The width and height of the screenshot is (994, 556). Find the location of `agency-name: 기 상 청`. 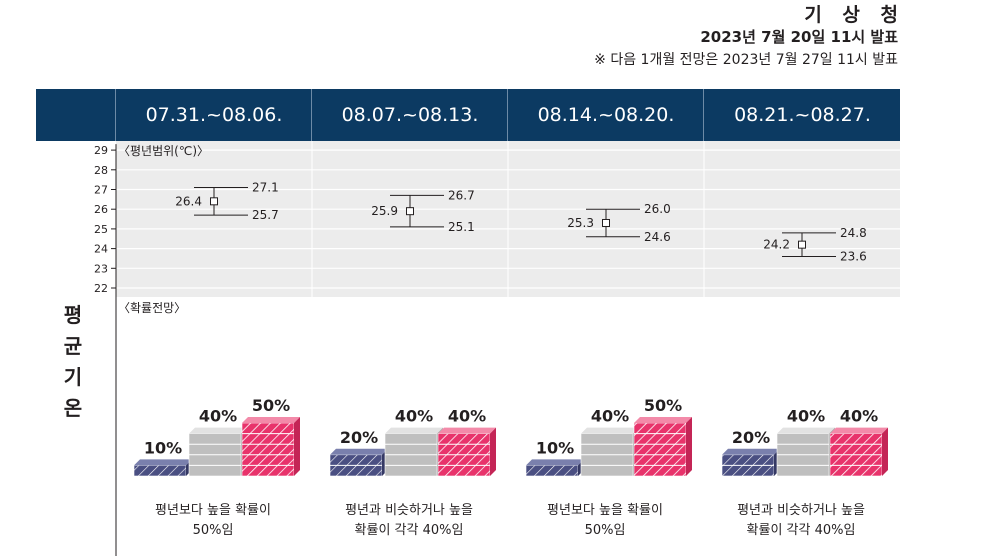

agency-name: 기 상 청 is located at coordinates (854, 15).